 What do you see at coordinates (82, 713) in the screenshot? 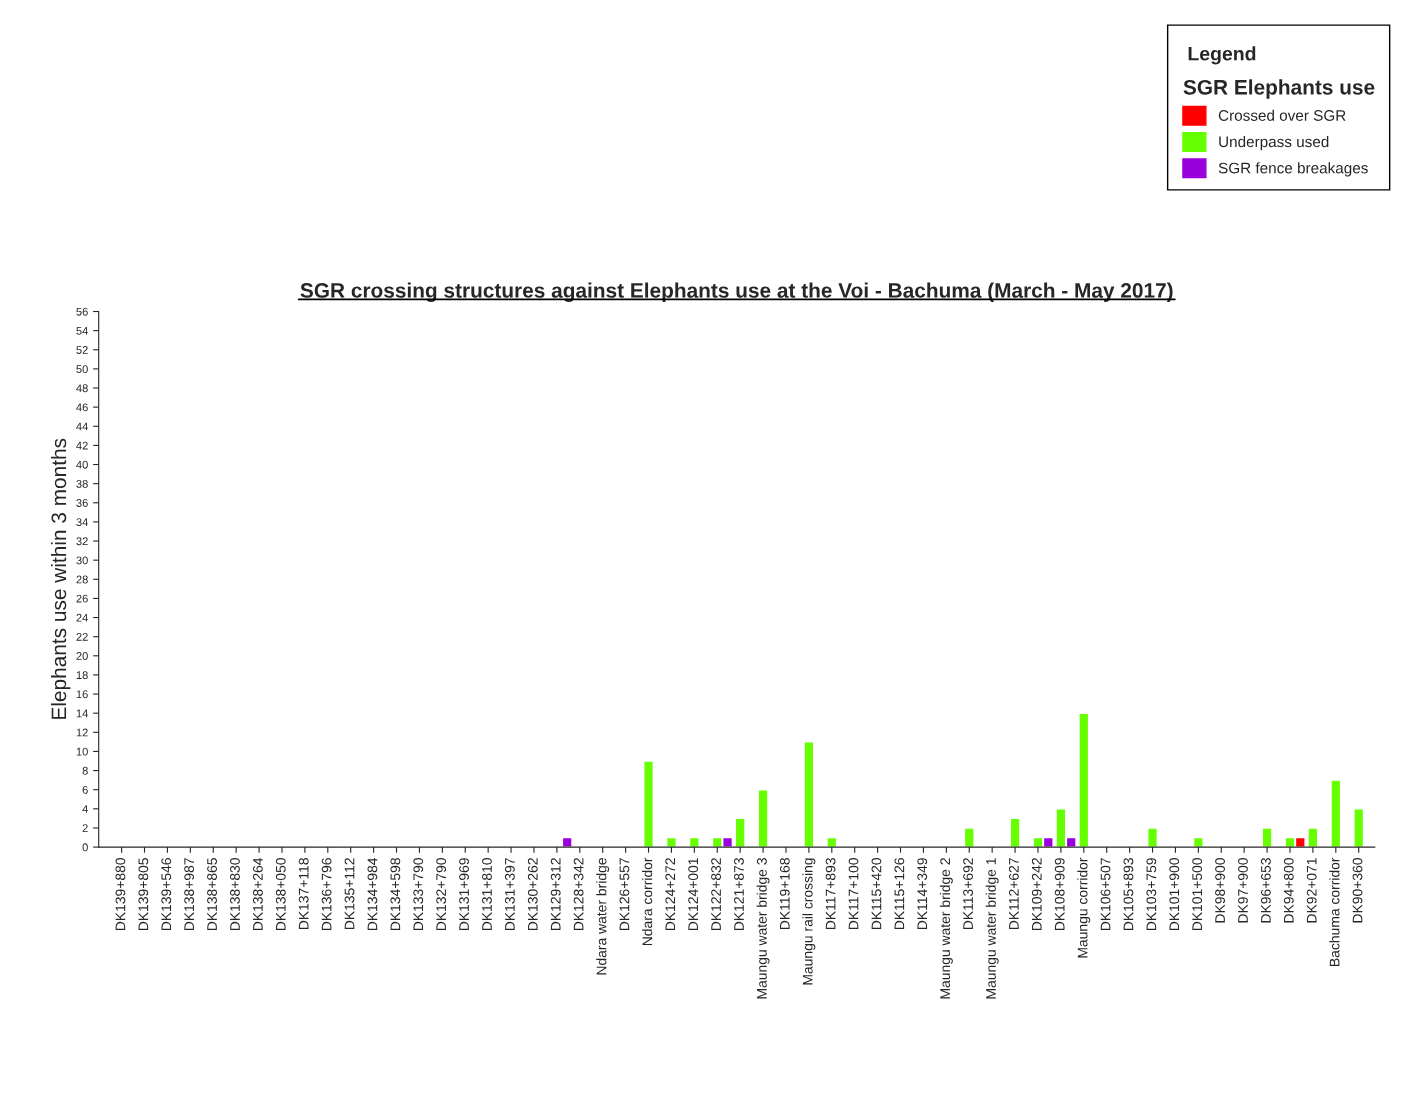
I see `y-tick-label: 14` at bounding box center [82, 713].